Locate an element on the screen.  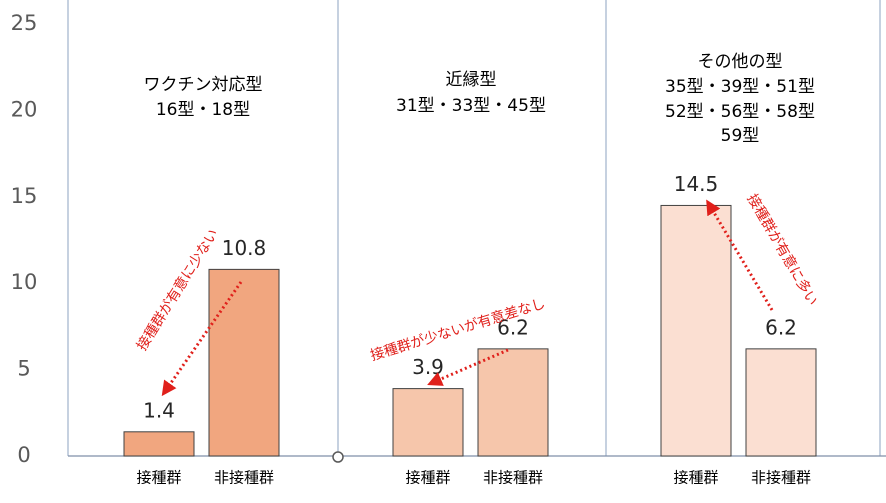
y-tick-label: 0 is located at coordinates (23, 455).